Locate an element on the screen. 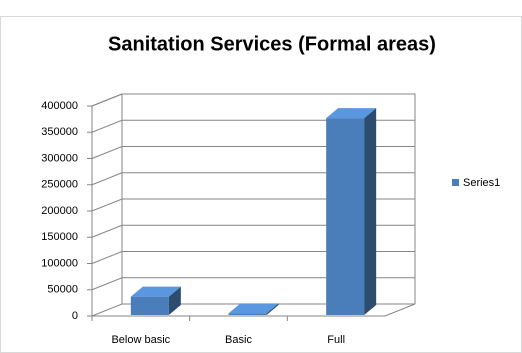  y-tick-label: 400000 is located at coordinates (59, 106).